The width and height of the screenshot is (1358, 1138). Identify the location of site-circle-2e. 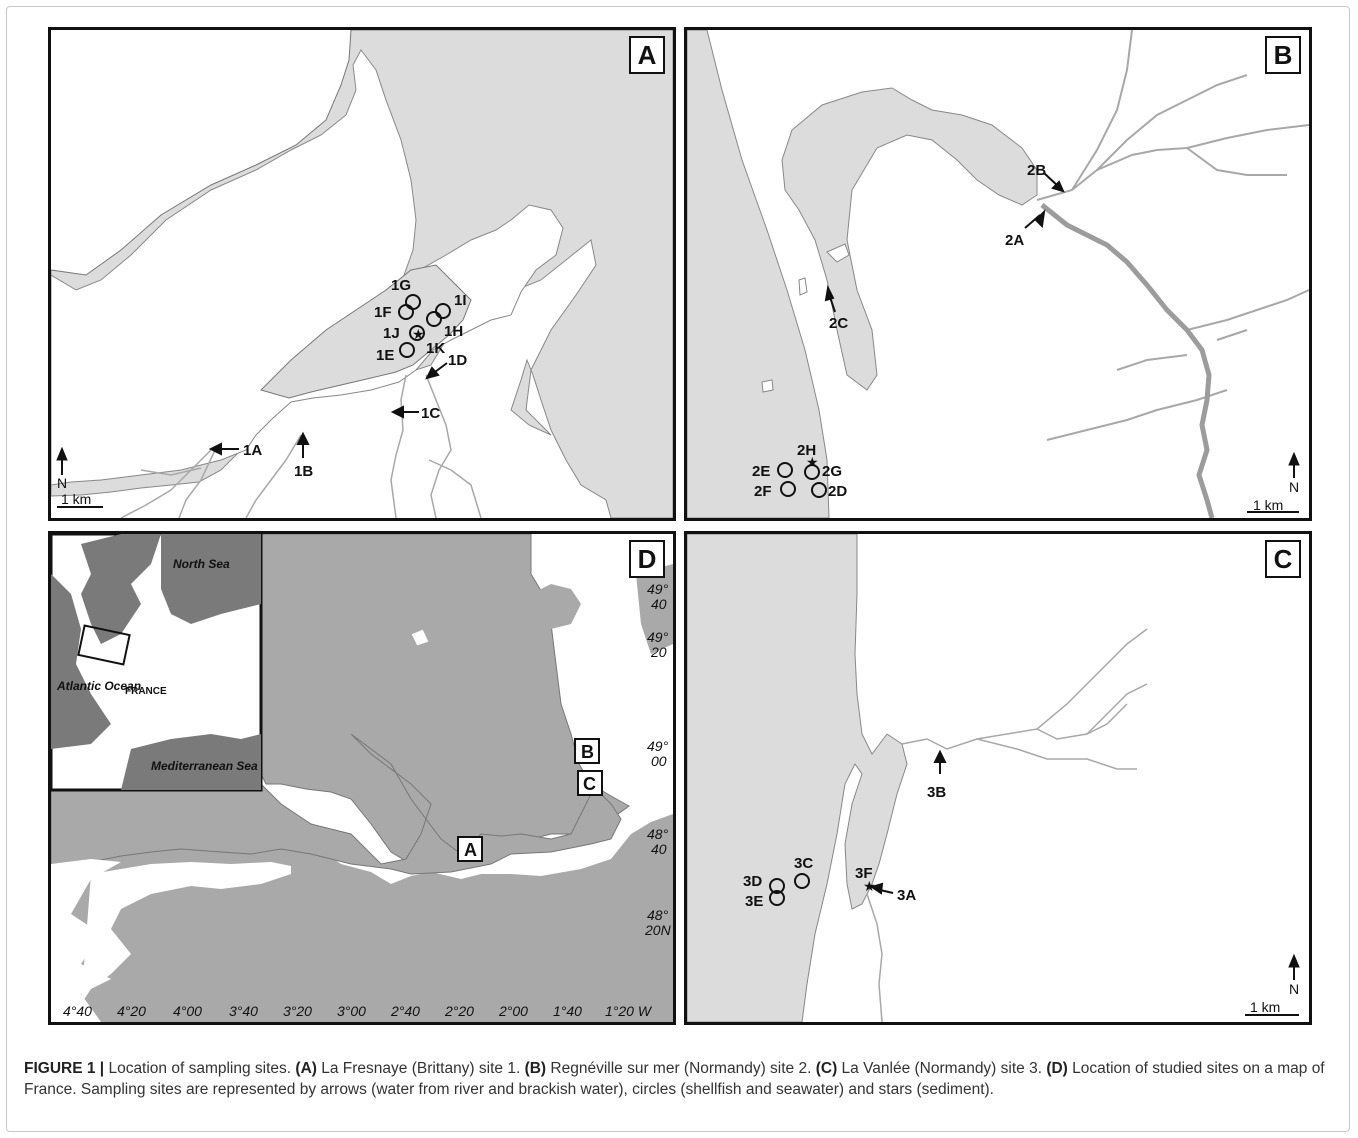
(785, 470).